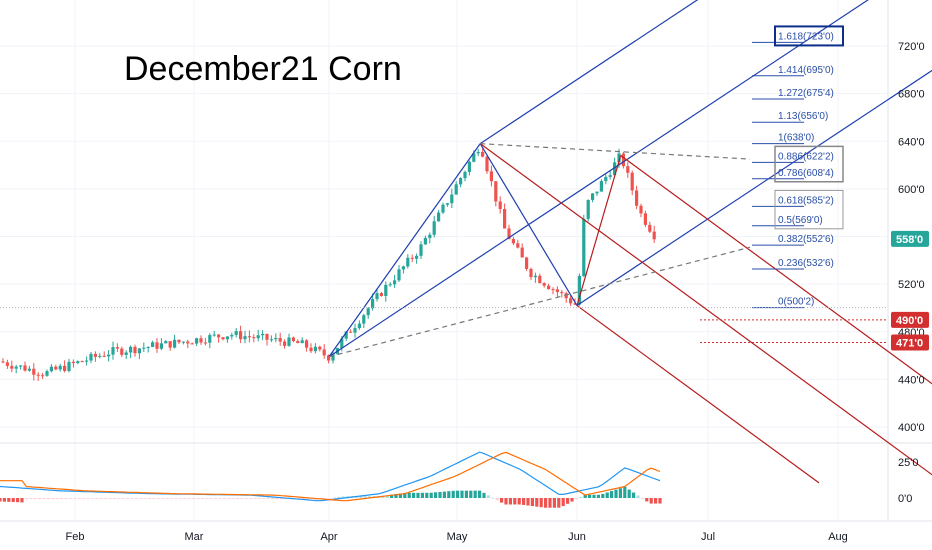 The height and width of the screenshot is (550, 932). I want to click on macd-line, so click(330, 476).